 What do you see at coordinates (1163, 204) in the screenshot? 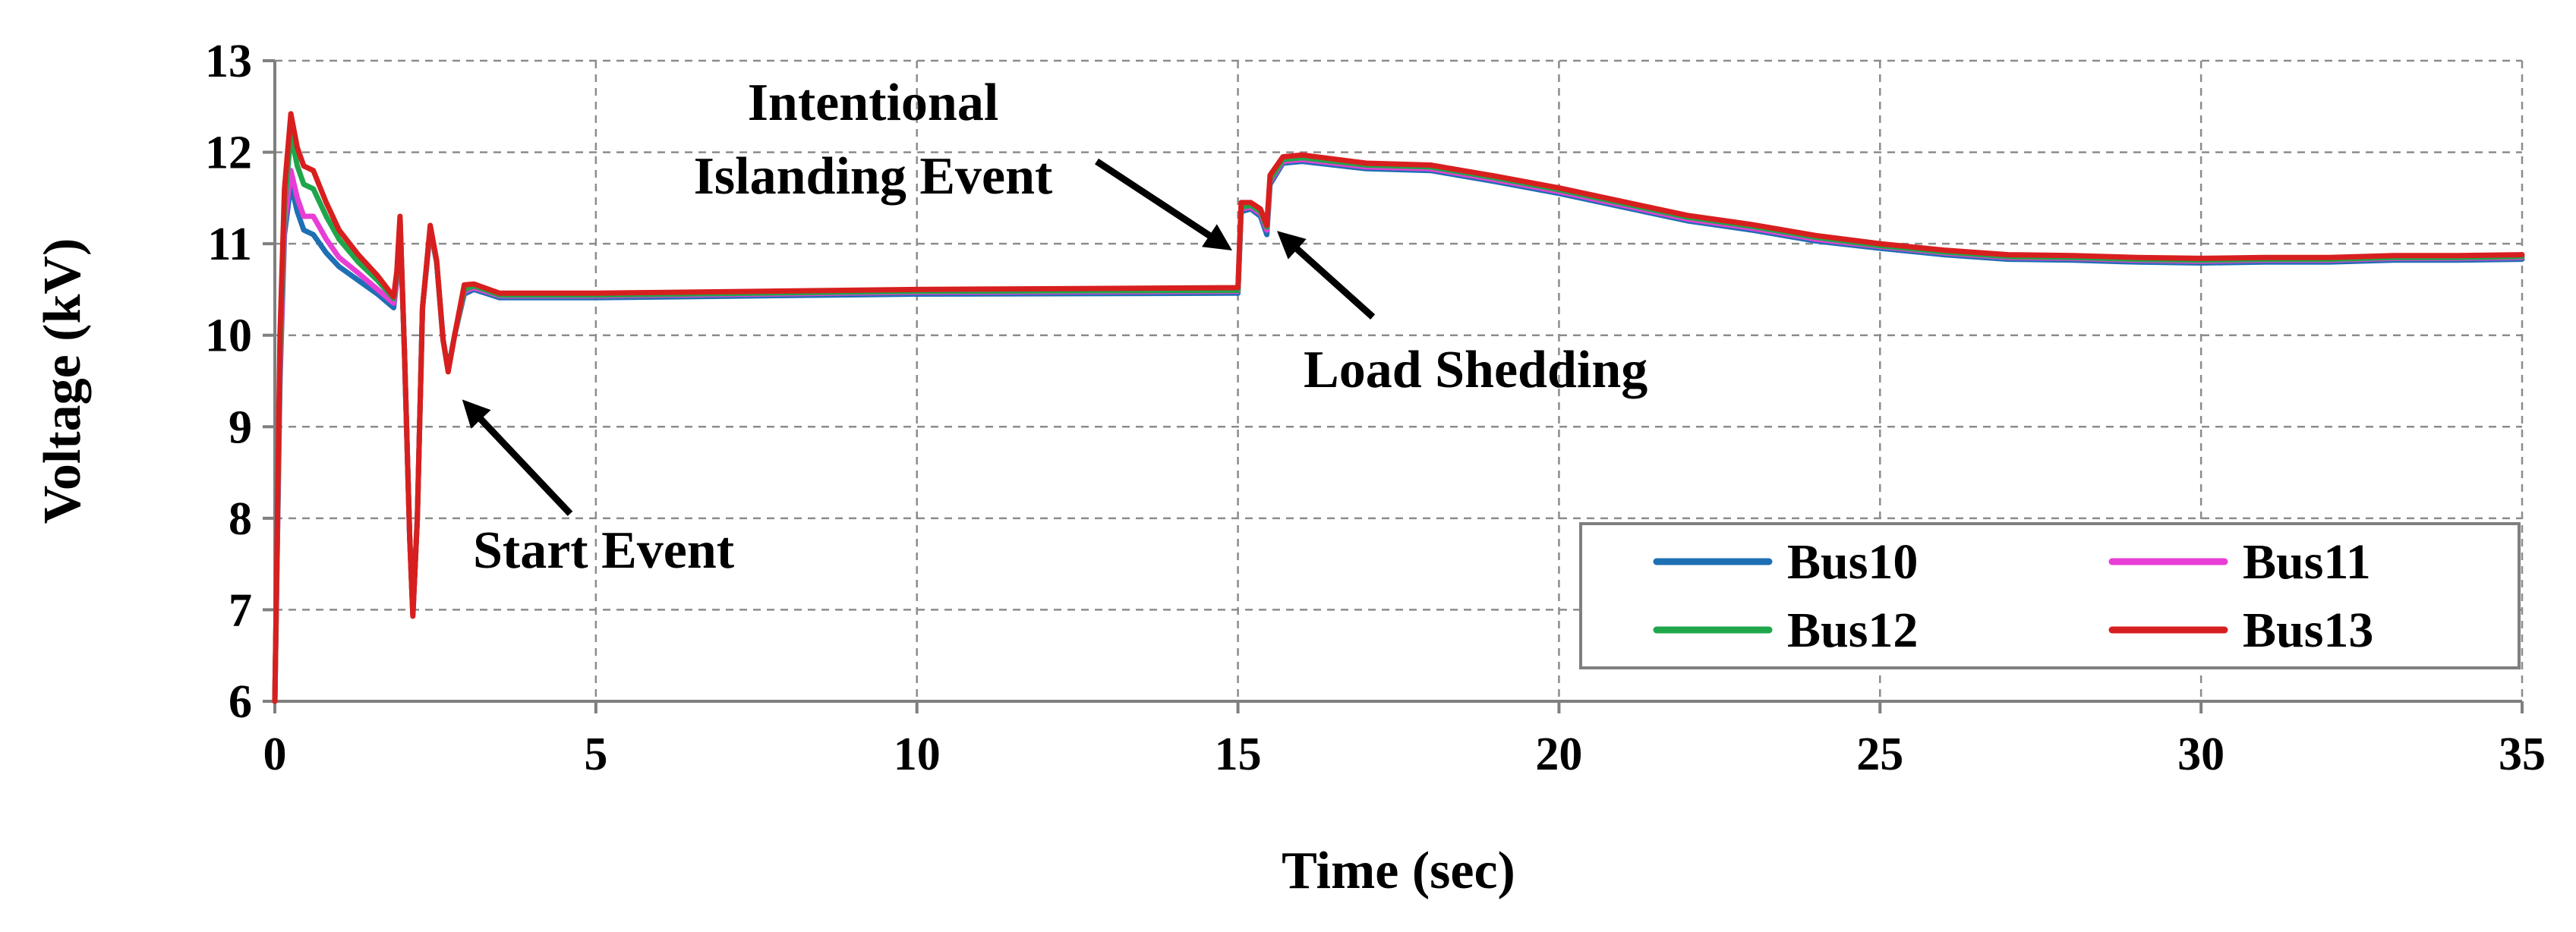
I see `islanding-event-arrow` at bounding box center [1163, 204].